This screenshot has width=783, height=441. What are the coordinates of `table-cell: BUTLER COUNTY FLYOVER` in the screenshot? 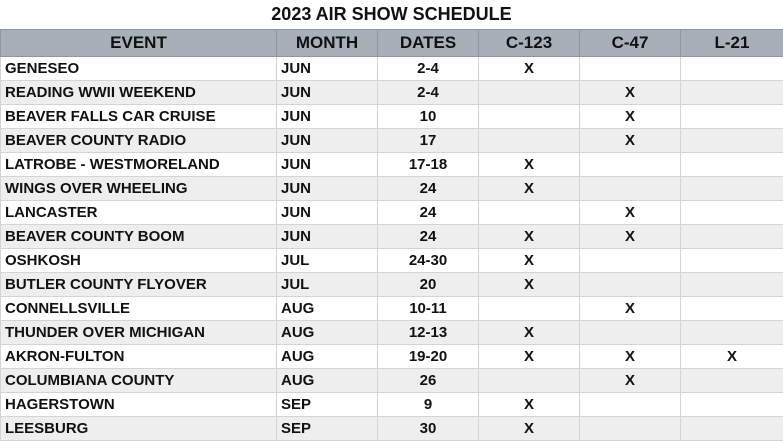 It's located at (138, 284).